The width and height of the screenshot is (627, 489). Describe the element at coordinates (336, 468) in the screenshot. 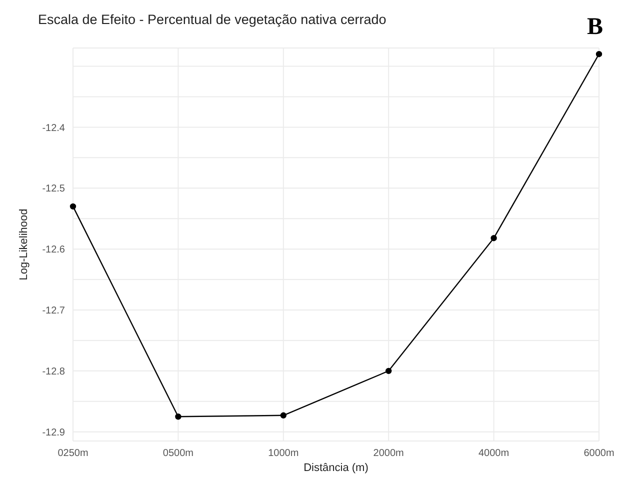

I see `x-axis-title: Distância (m)` at that location.